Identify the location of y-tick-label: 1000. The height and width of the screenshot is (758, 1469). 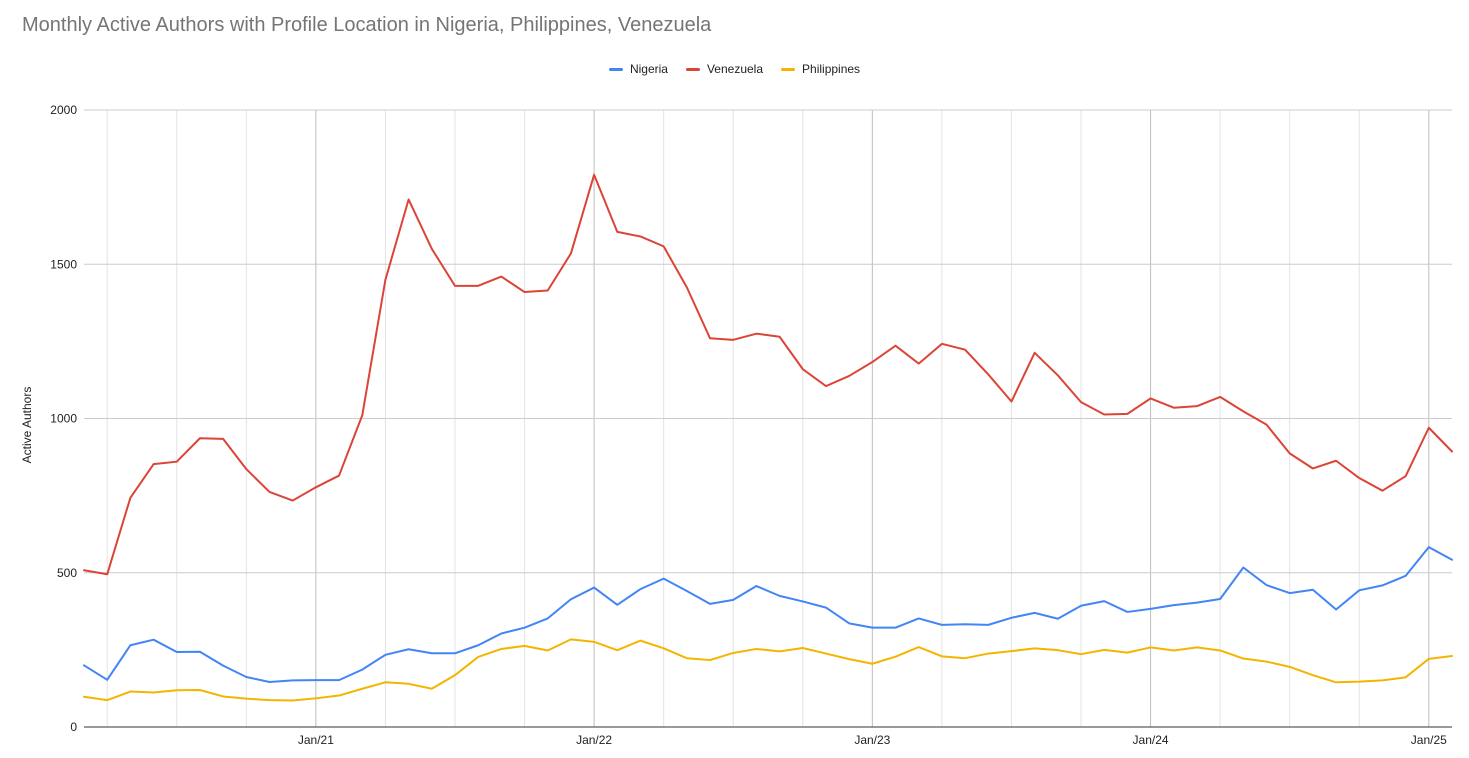
(63, 419).